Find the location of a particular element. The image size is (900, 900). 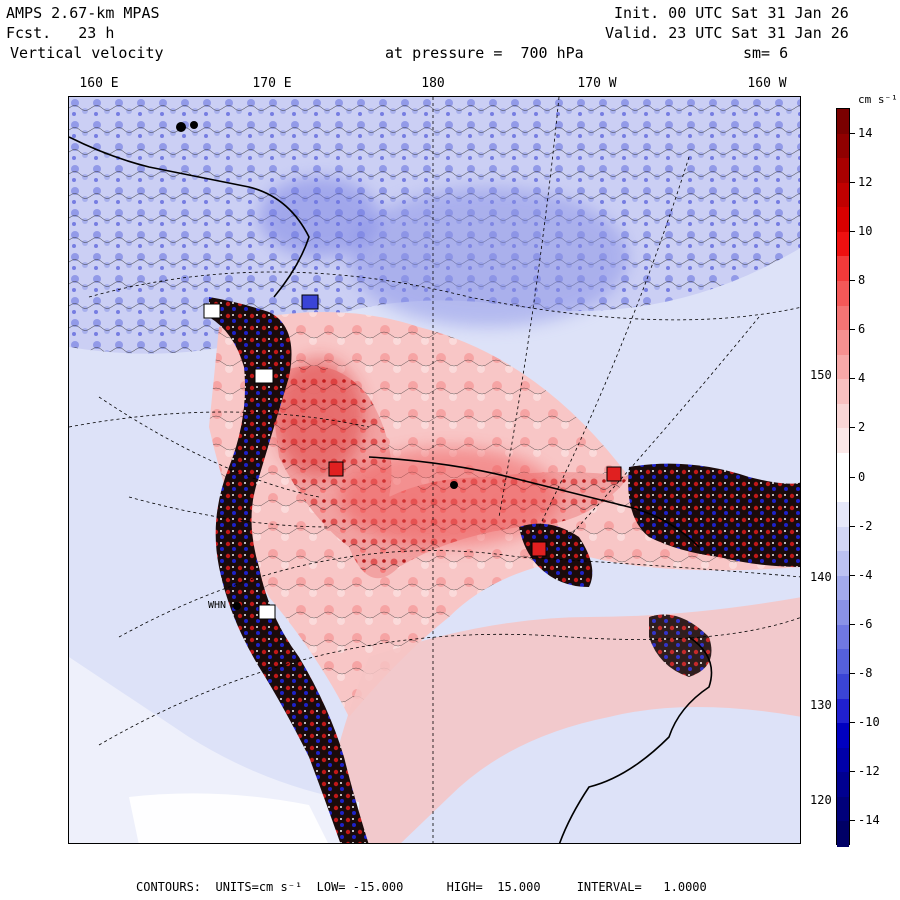

colorbar-units: cm s⁻¹ is located at coordinates (878, 99).